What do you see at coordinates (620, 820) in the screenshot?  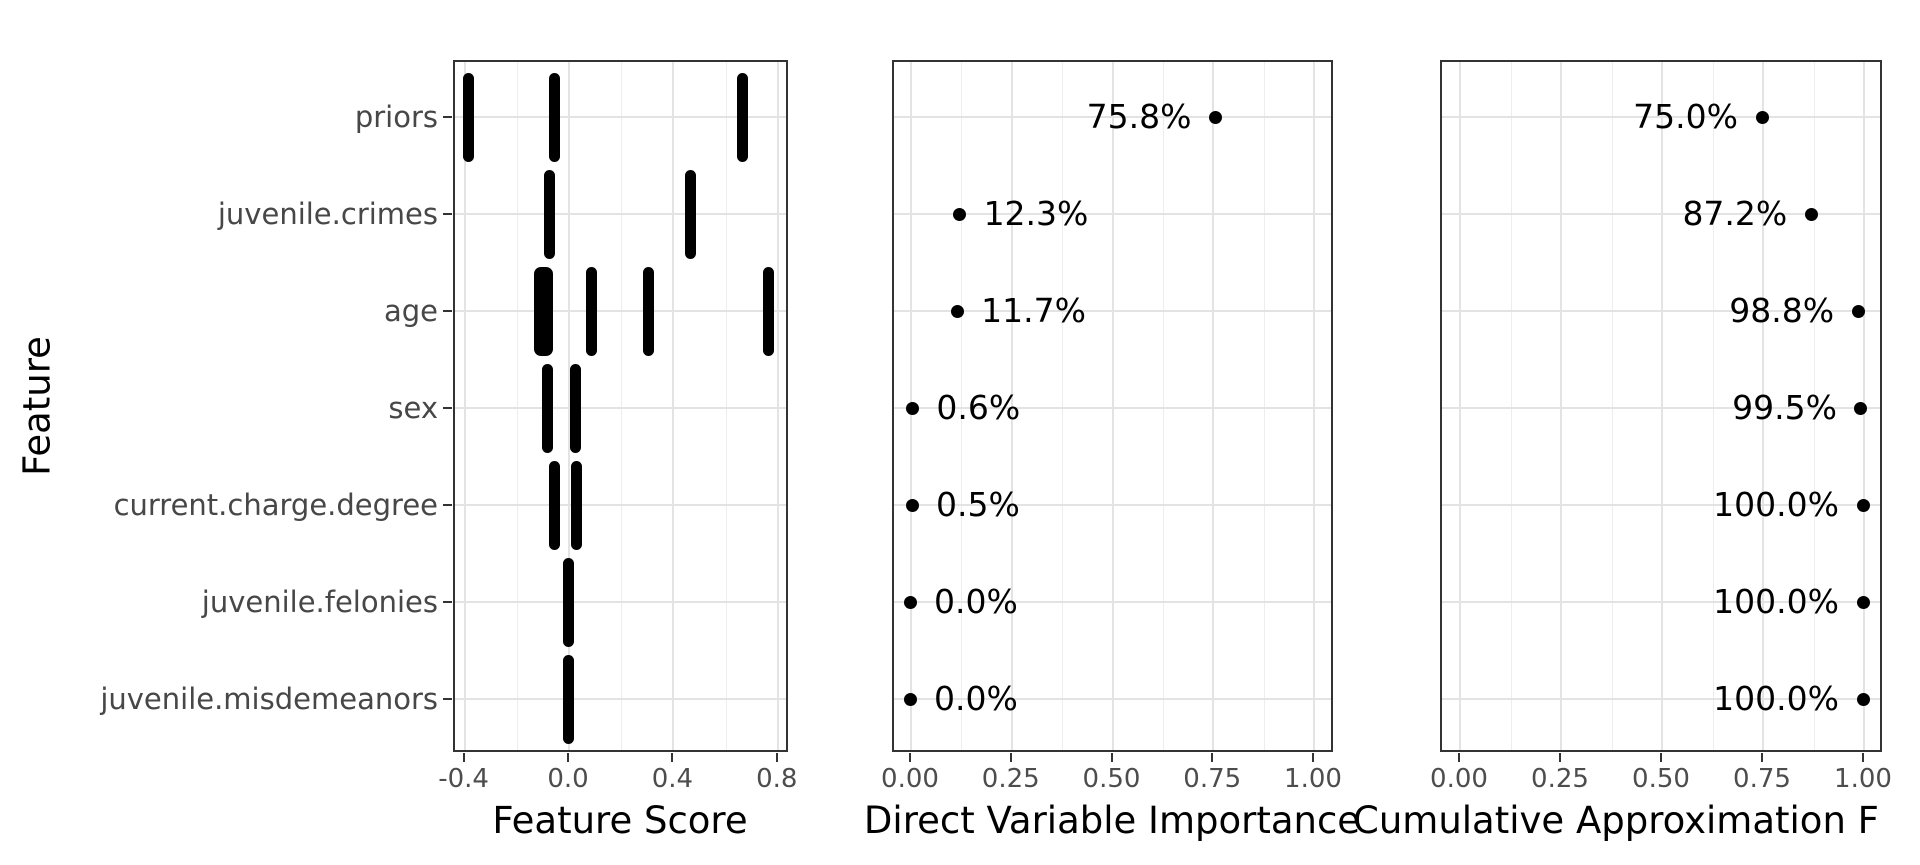 I see `x-axis-title-feature-score: Feature Score` at bounding box center [620, 820].